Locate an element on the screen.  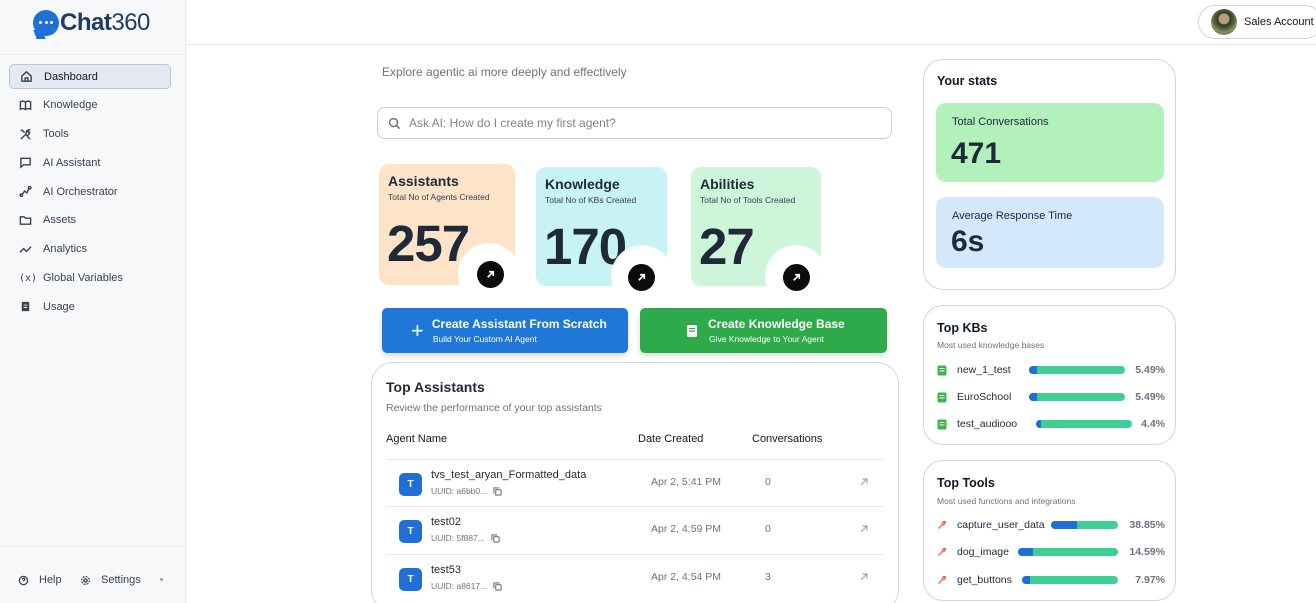
sidebar-item-ai-orchestrator: AI Orchestrator is located at coordinates (90, 191).